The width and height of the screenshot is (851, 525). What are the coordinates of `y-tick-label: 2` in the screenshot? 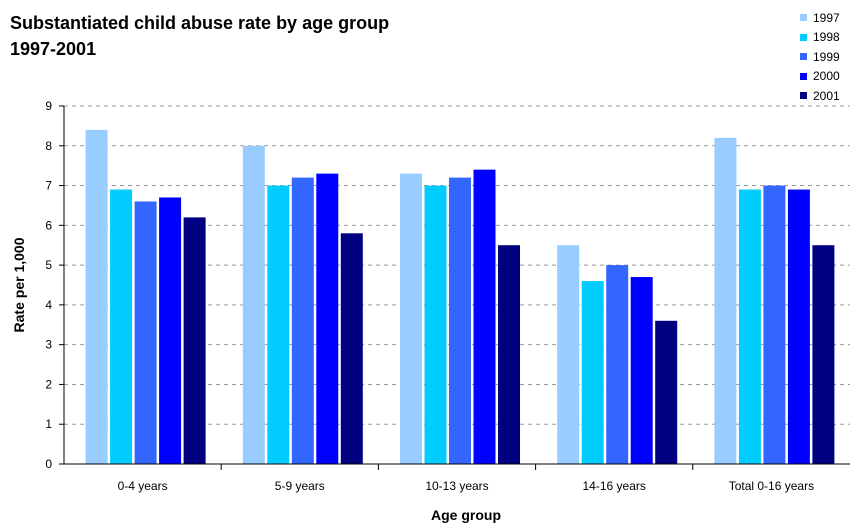 It's located at (48, 384).